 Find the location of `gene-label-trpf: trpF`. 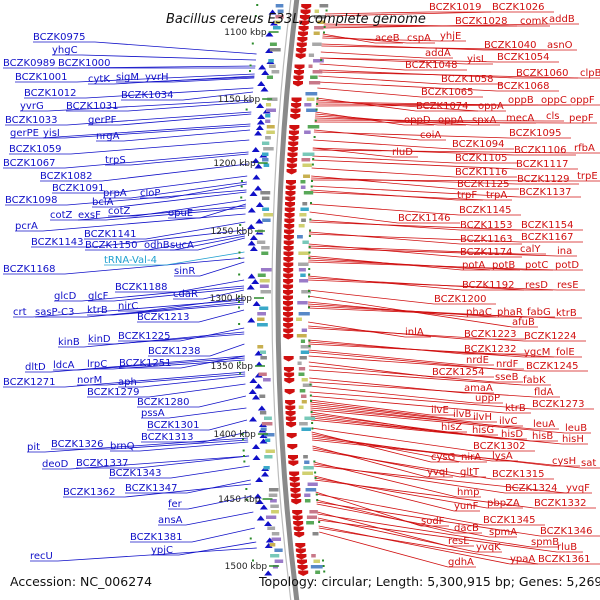

gene-label-trpf: trpF is located at coordinates (467, 195).